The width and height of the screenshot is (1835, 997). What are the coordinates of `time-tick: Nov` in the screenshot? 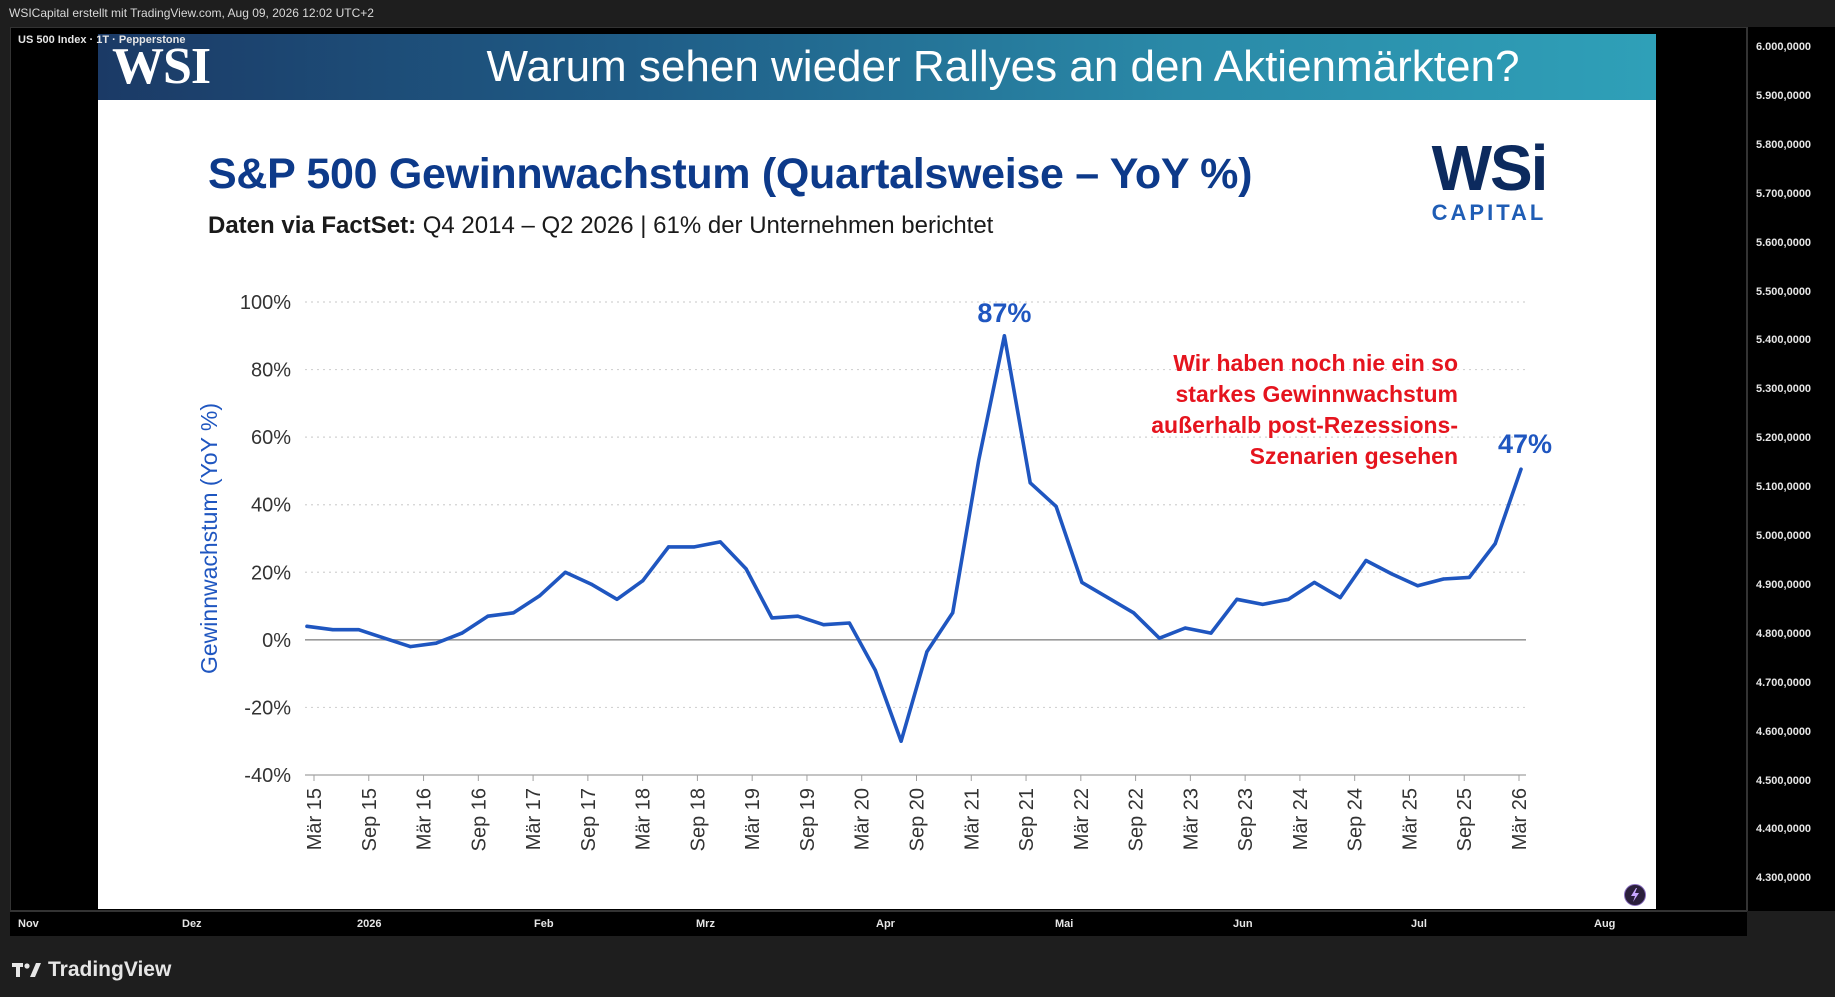 It's located at (28, 924).